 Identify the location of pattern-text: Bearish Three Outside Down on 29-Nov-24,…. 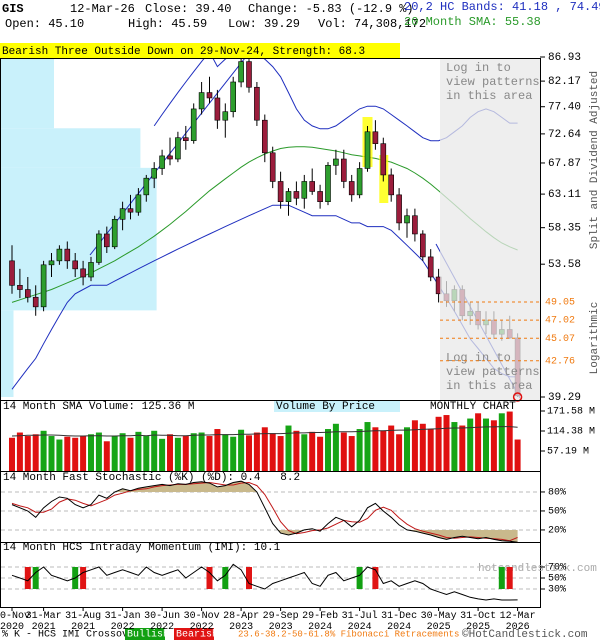
(183, 52).